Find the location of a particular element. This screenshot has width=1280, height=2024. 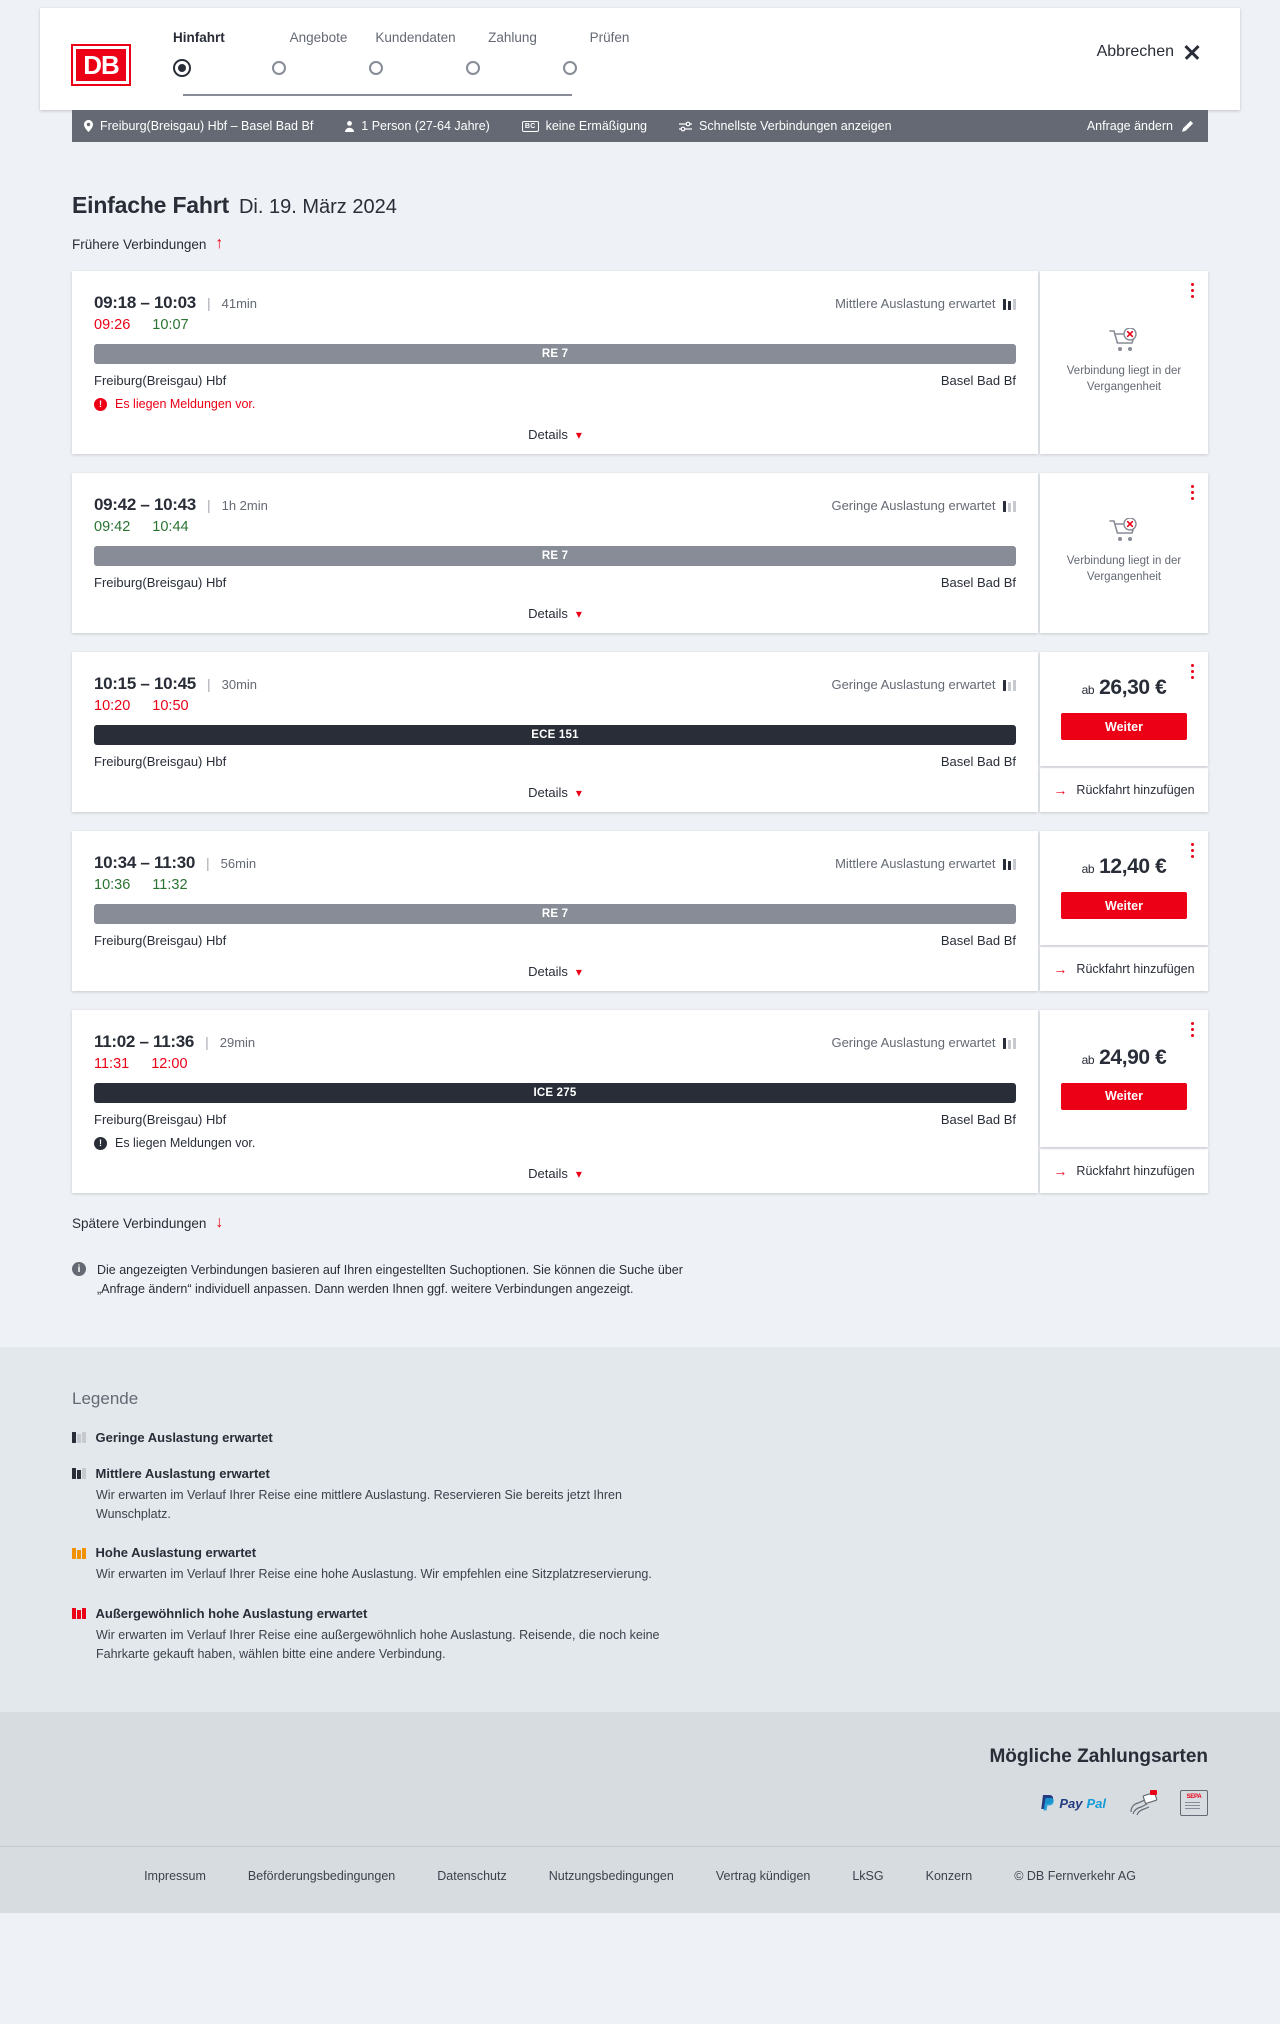

scheduled-time: 11:02 – 11:36 is located at coordinates (144, 1041).